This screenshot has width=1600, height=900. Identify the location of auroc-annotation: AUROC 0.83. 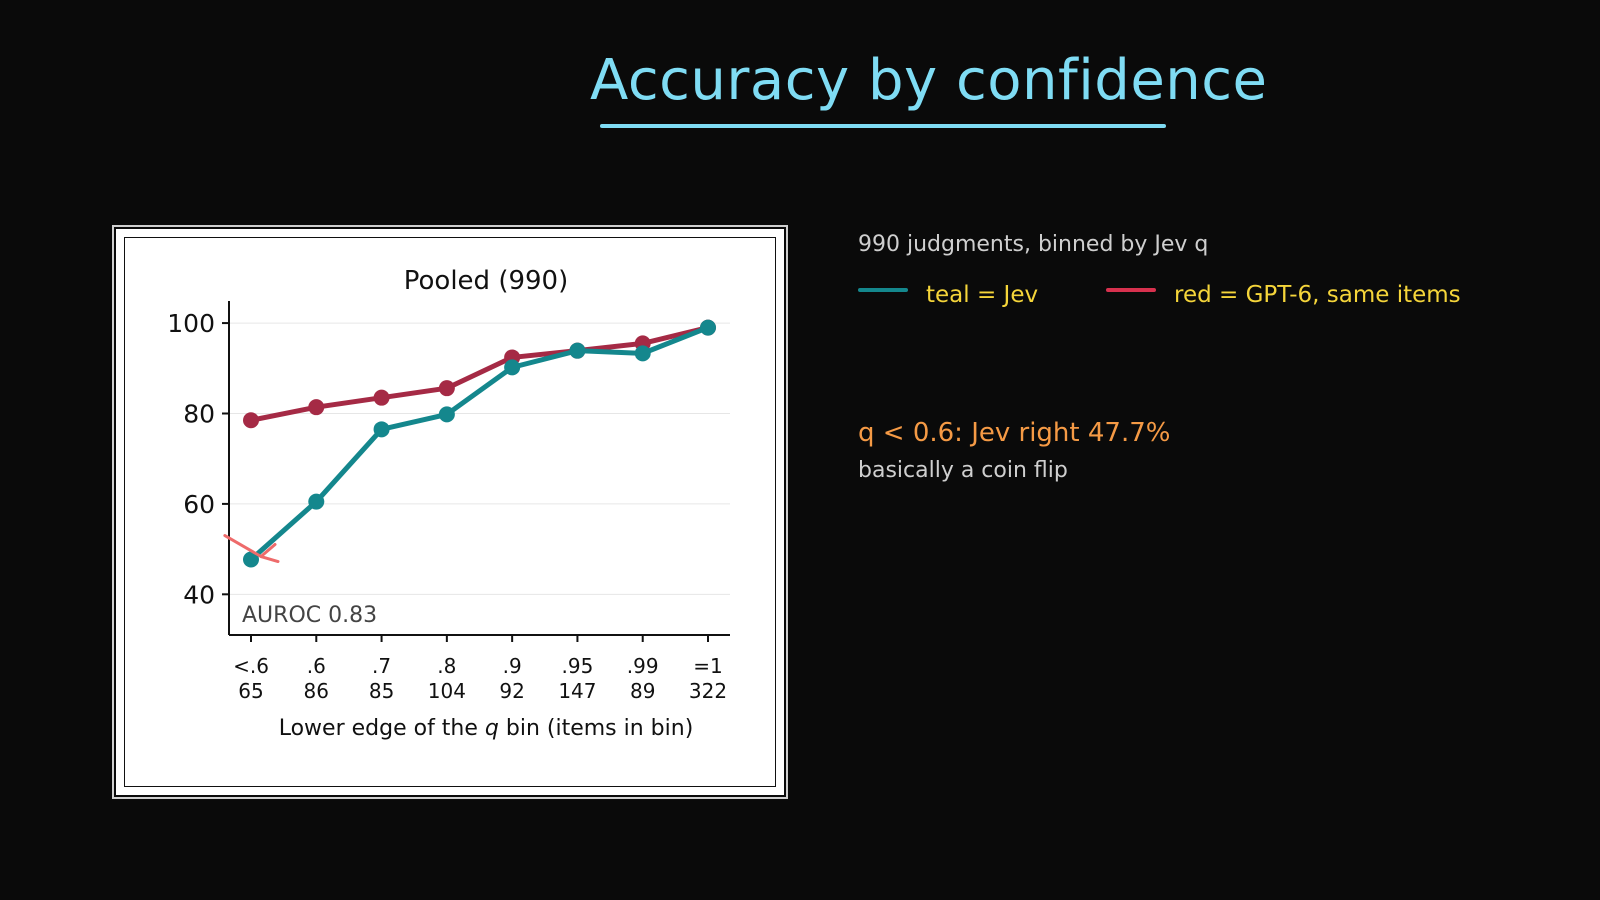
(309, 615).